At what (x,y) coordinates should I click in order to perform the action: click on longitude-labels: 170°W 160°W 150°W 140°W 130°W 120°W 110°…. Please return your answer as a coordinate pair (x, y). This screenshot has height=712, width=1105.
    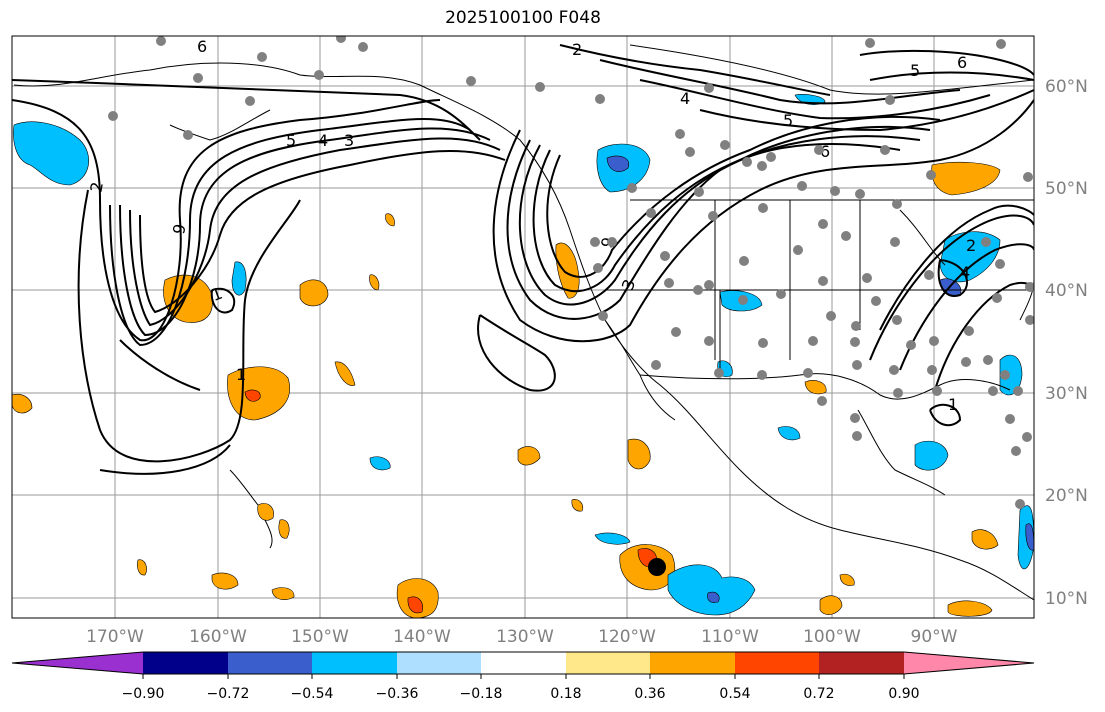
    Looking at the image, I should click on (522, 637).